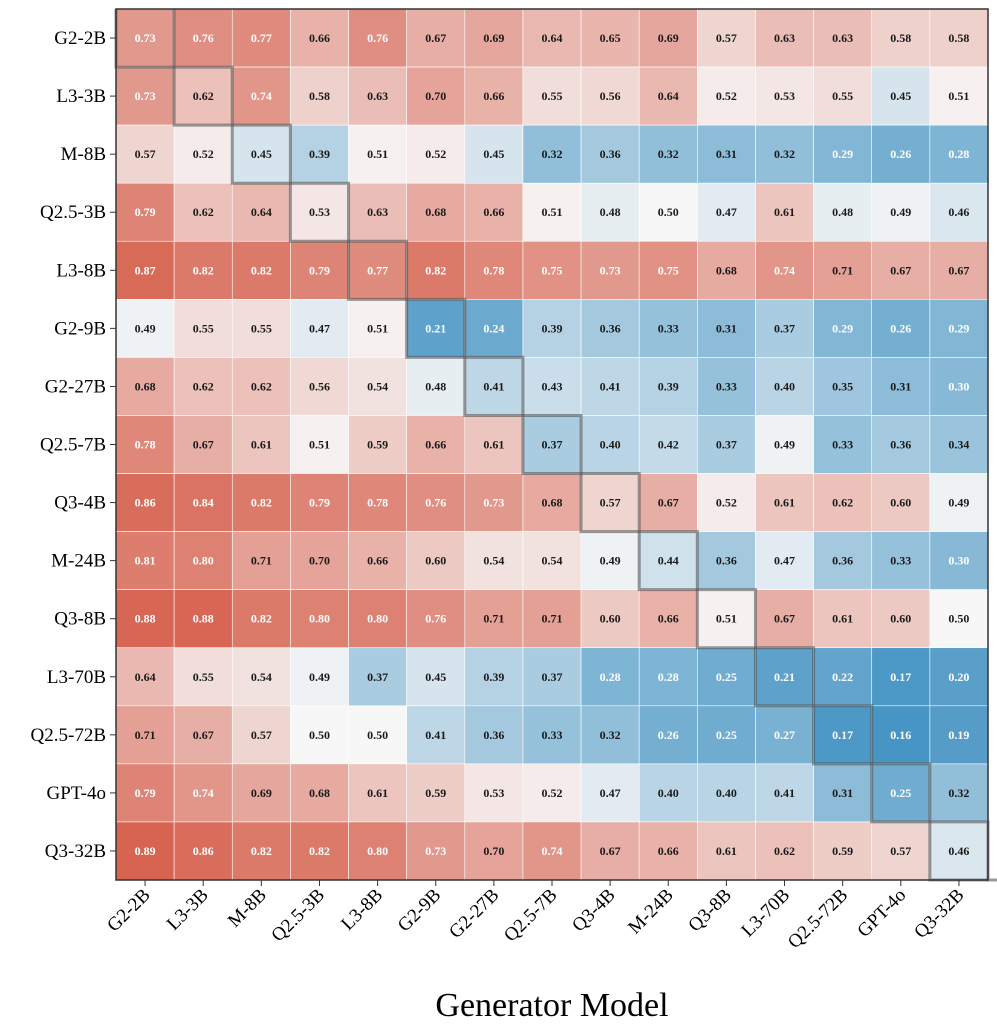 The height and width of the screenshot is (1034, 997). What do you see at coordinates (818, 919) in the screenshot?
I see `x-tick-label: Q2.5-72B` at bounding box center [818, 919].